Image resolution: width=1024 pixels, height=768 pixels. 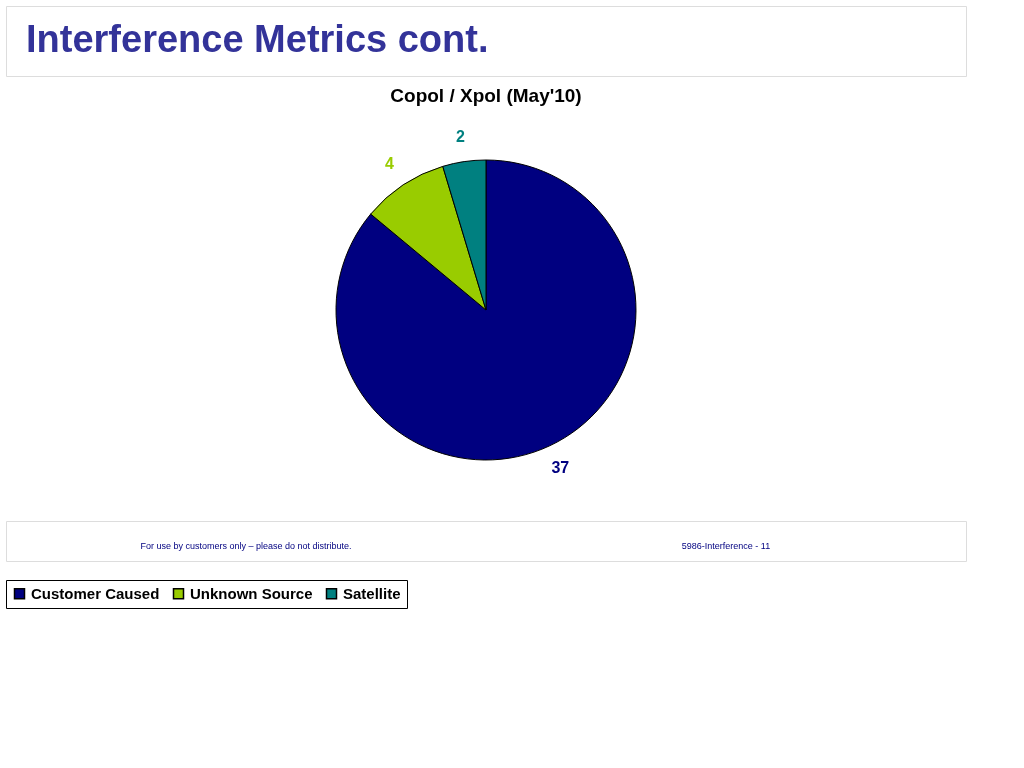 What do you see at coordinates (95, 593) in the screenshot?
I see `legend-label: Customer Caused` at bounding box center [95, 593].